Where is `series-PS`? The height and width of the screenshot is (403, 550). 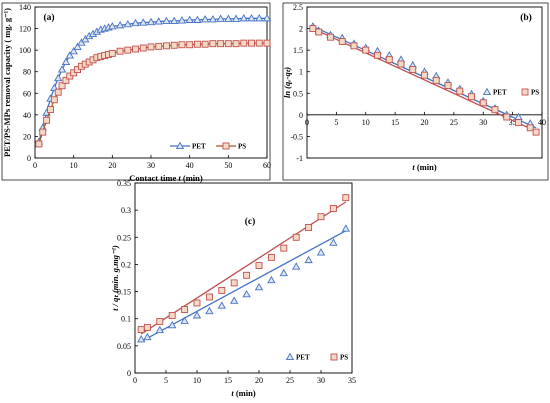 series-PS is located at coordinates (424, 80).